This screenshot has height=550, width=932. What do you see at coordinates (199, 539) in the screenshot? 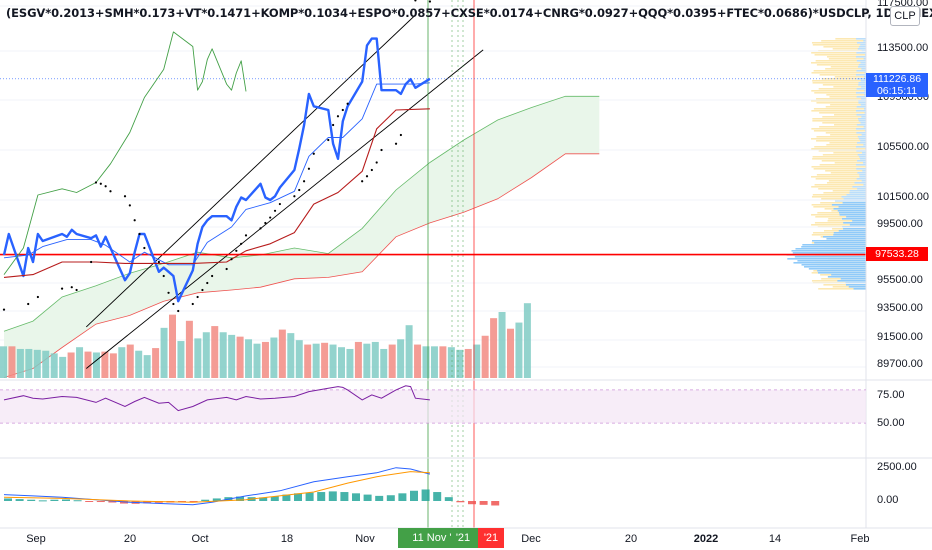
I see `x-tick-label: Oct` at bounding box center [199, 539].